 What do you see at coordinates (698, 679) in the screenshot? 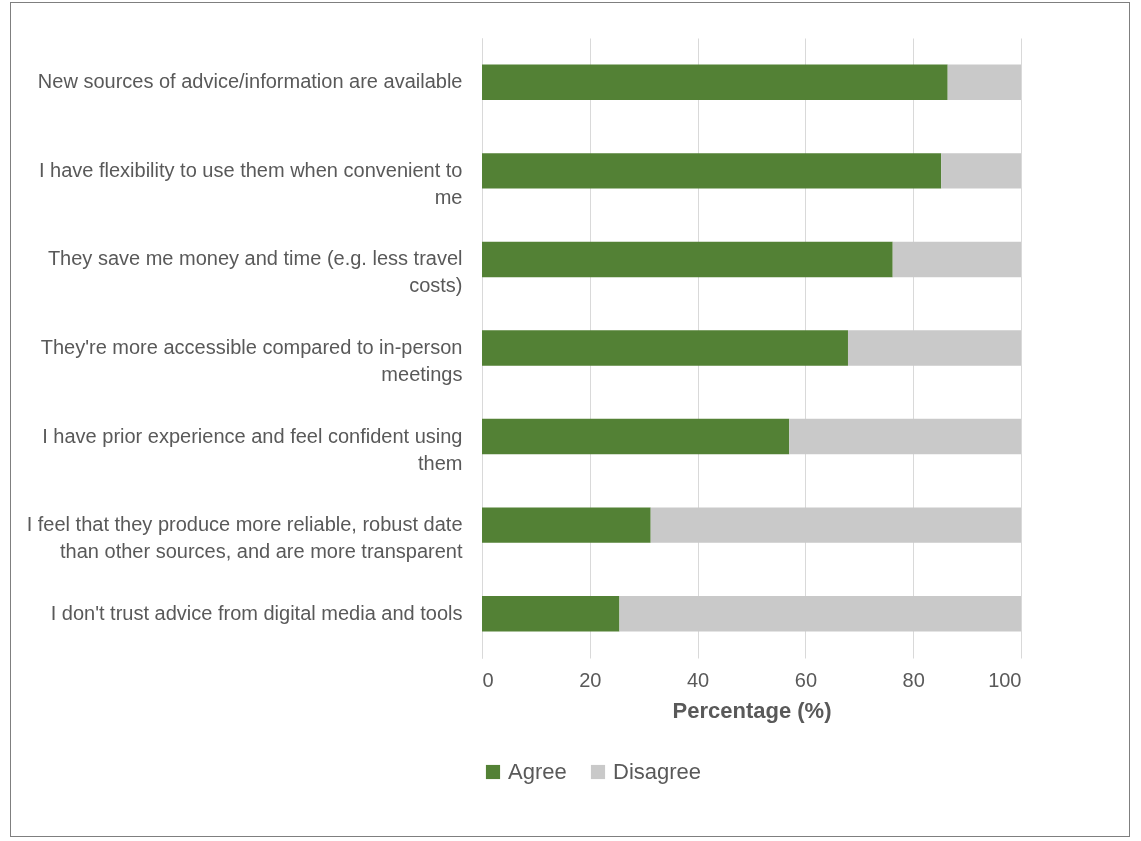
I see `x-tick-label: 40` at bounding box center [698, 679].